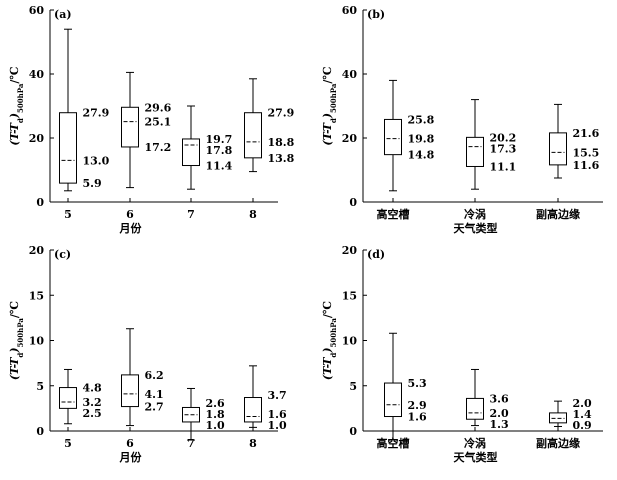 The width and height of the screenshot is (617, 480). Describe the element at coordinates (130, 443) in the screenshot. I see `x-category-label: 6` at that location.